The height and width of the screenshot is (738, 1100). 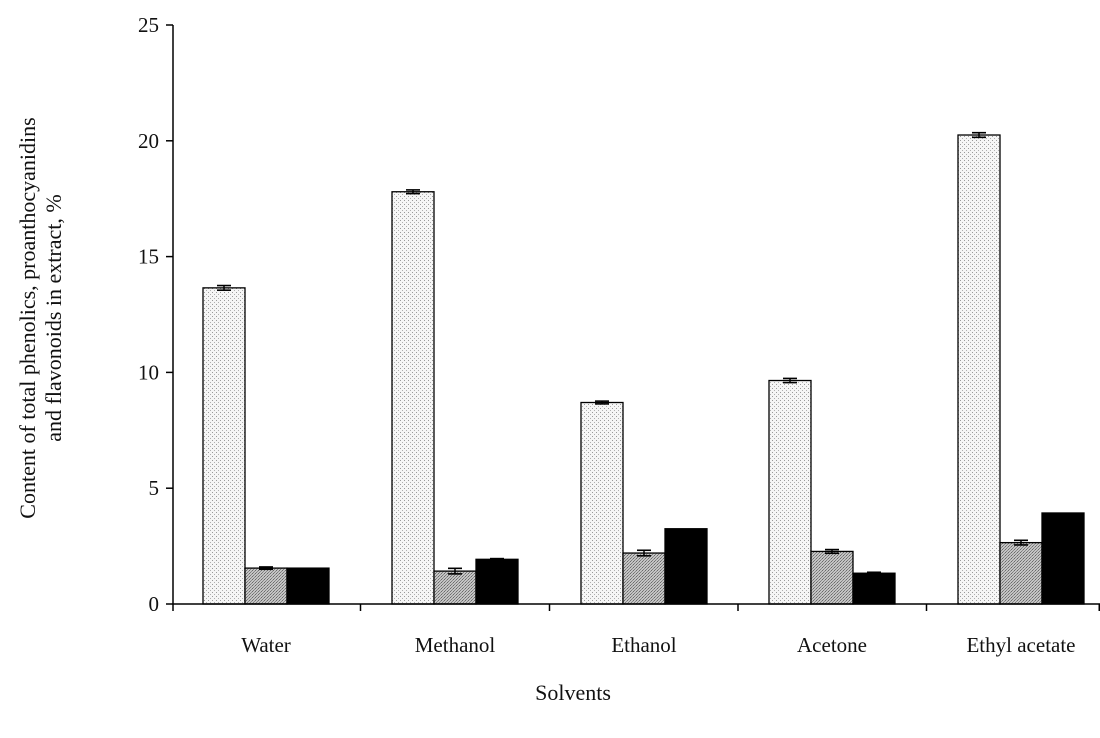 What do you see at coordinates (148, 25) in the screenshot?
I see `y-tick-label: 25` at bounding box center [148, 25].